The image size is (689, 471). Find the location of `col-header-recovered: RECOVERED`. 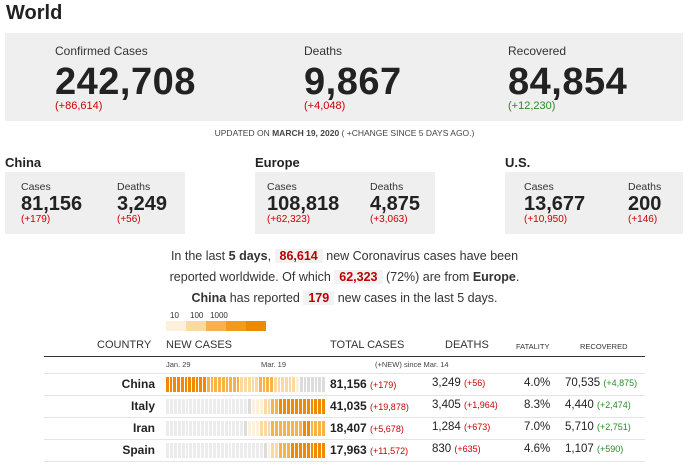

col-header-recovered: RECOVERED is located at coordinates (604, 346).